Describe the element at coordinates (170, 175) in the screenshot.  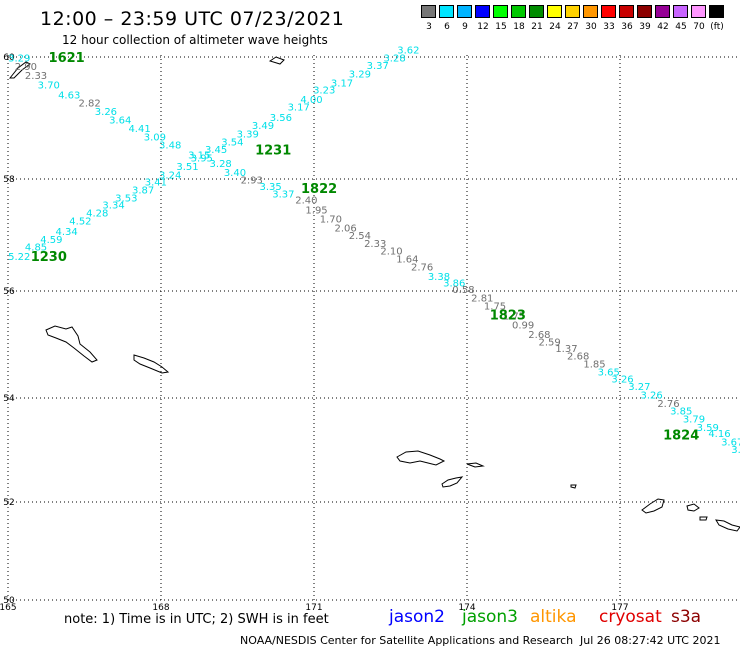
I see `wave-height-value: 3.24` at that location.